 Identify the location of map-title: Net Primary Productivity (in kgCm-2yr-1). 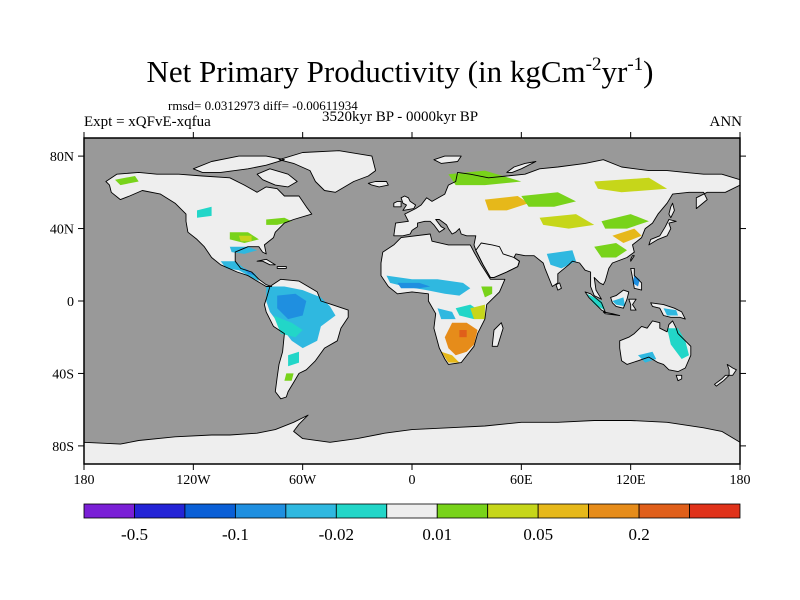
(400, 72).